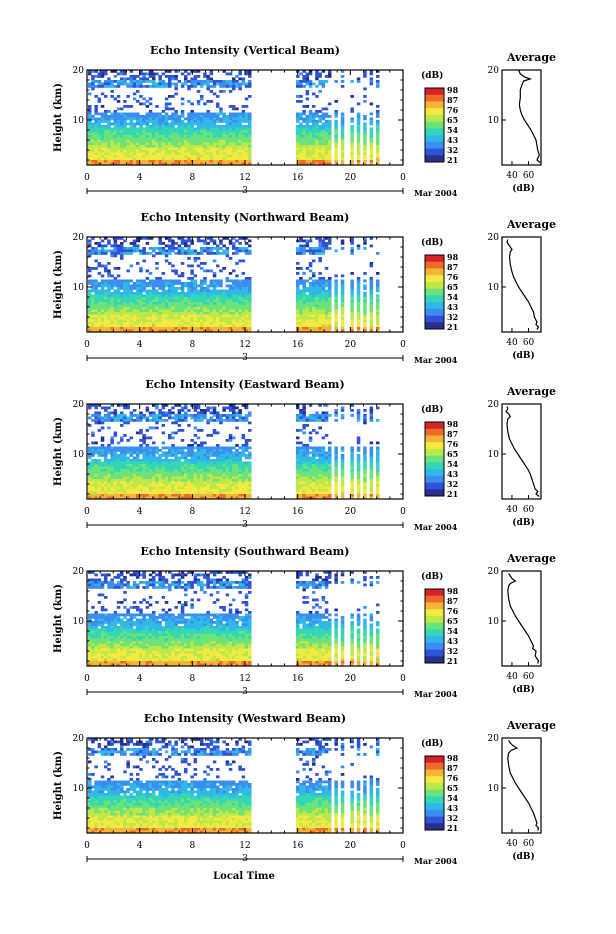 Image resolution: width=616 pixels, height=934 pixels. What do you see at coordinates (453, 641) in the screenshot?
I see `colorbar-tick-label: 43` at bounding box center [453, 641].